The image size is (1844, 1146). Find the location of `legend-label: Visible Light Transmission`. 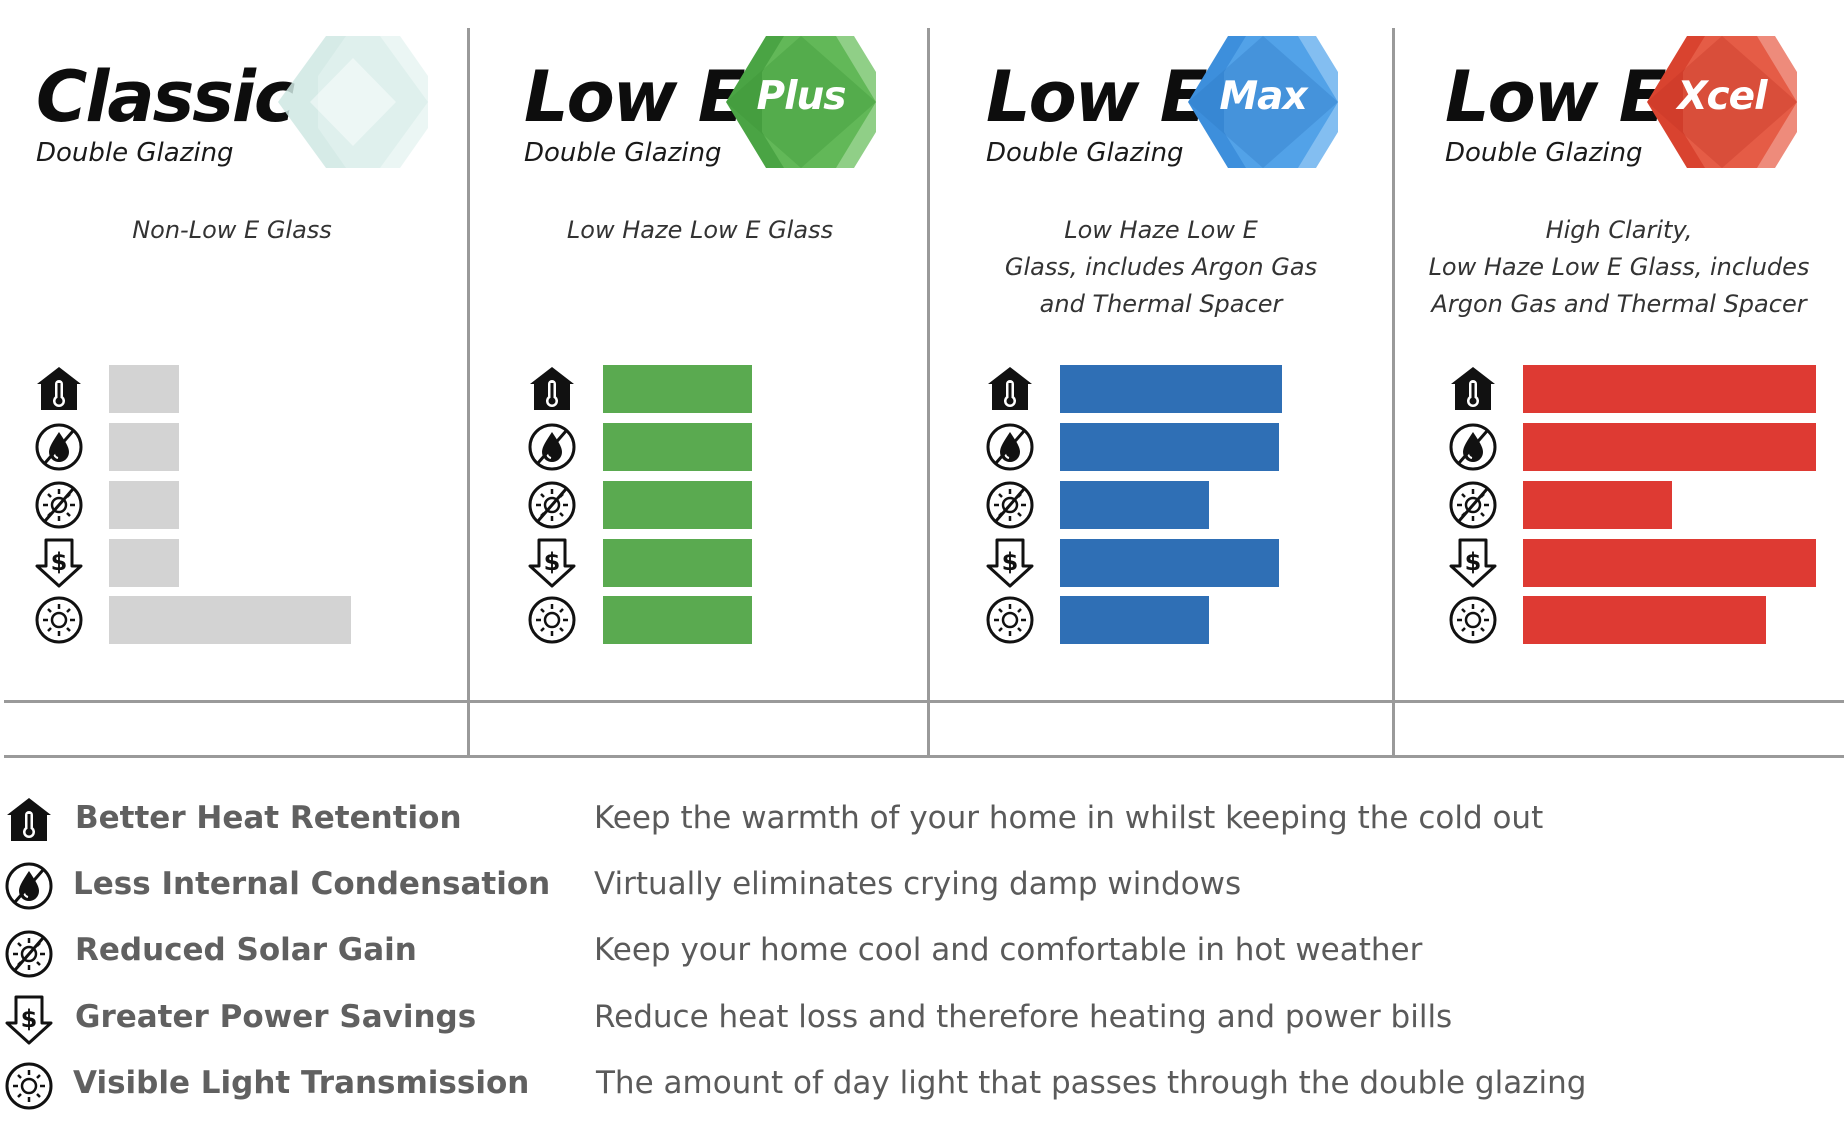

legend-label: Visible Light Transmission is located at coordinates (301, 1083).